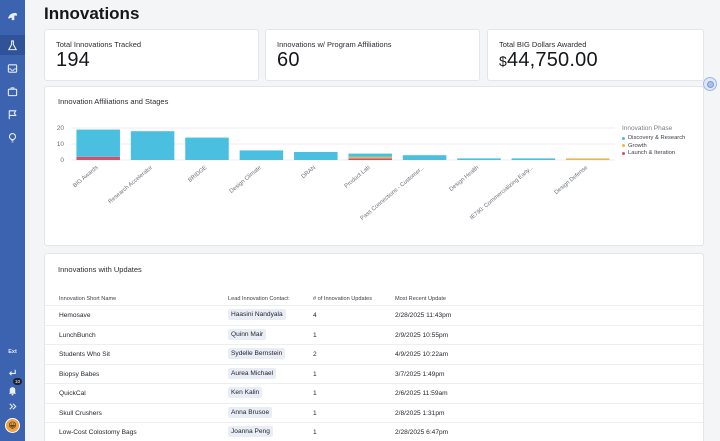  Describe the element at coordinates (88, 299) in the screenshot. I see `column-header: Innovation Short Name` at that location.